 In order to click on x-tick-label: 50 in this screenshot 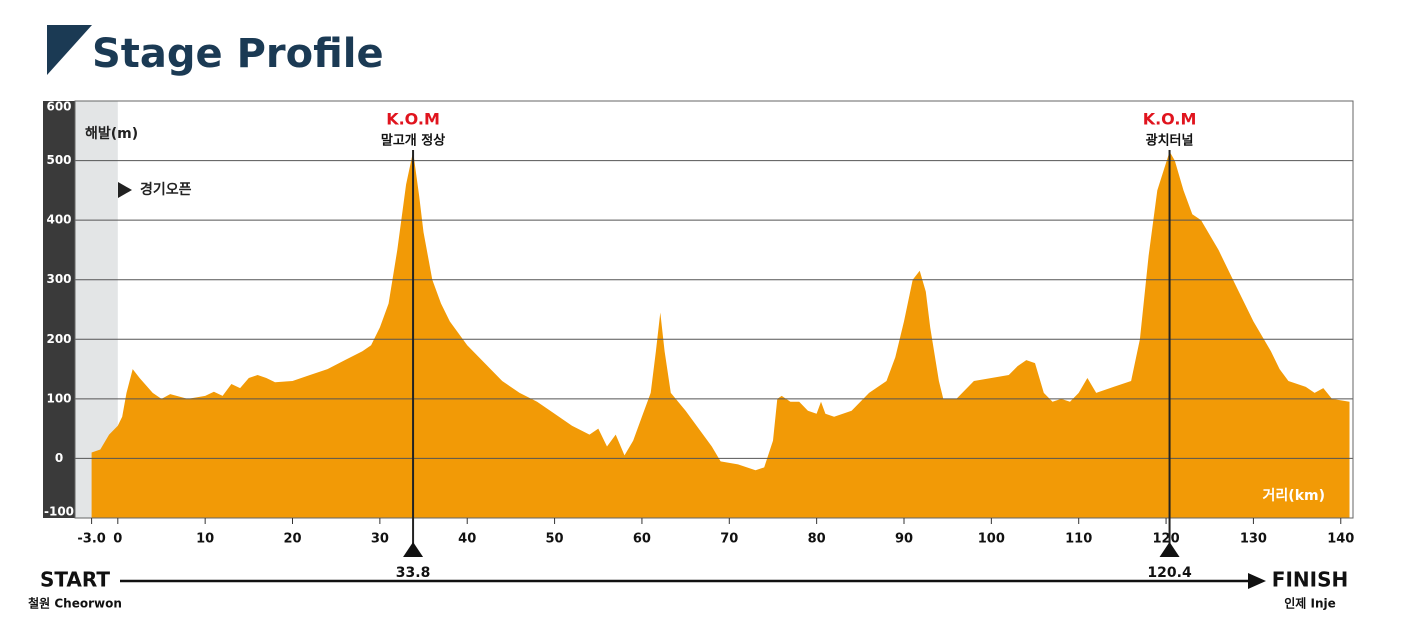, I will do `click(555, 539)`.